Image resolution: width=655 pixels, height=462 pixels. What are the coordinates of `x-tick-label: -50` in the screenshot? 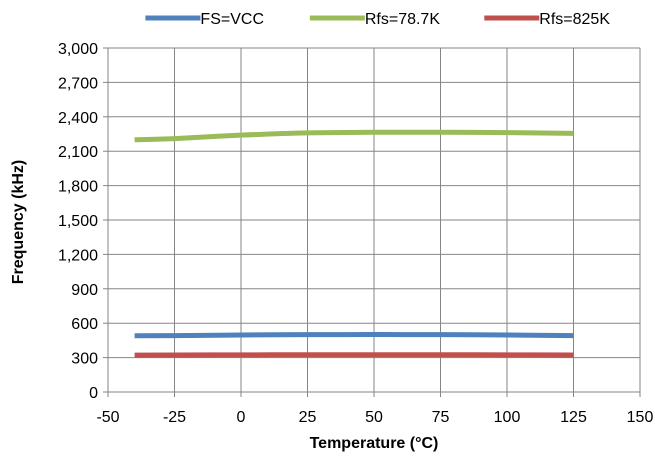 It's located at (107, 417).